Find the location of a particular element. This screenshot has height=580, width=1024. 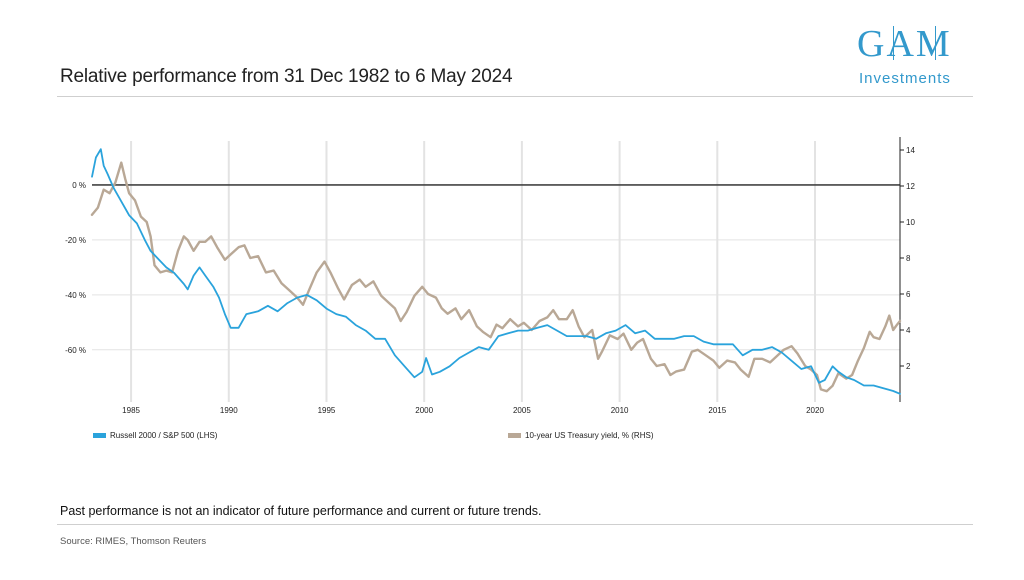

left-tick-label: 0 % is located at coordinates (79, 185).